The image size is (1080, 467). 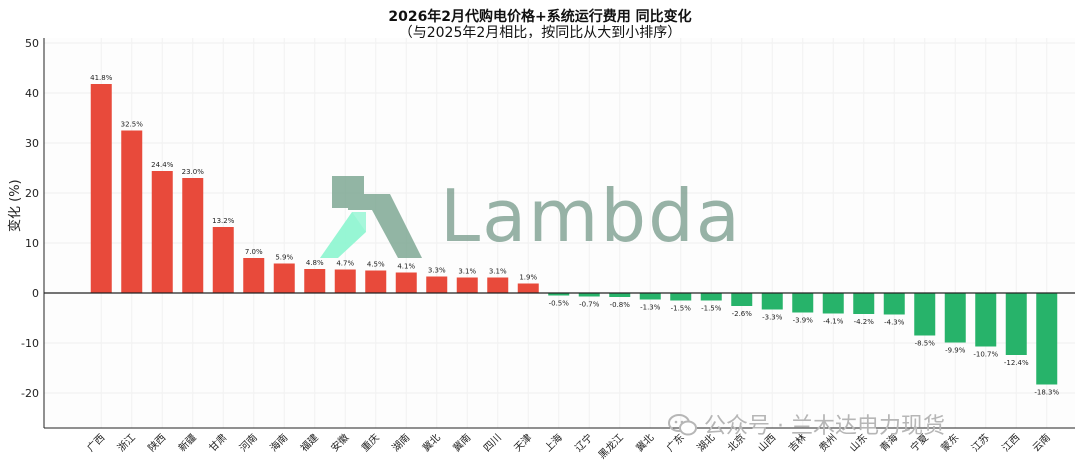 I want to click on chart-title-line1: 2026年2月代购电价格+系统运行费用 同比变化, so click(x=540, y=17).